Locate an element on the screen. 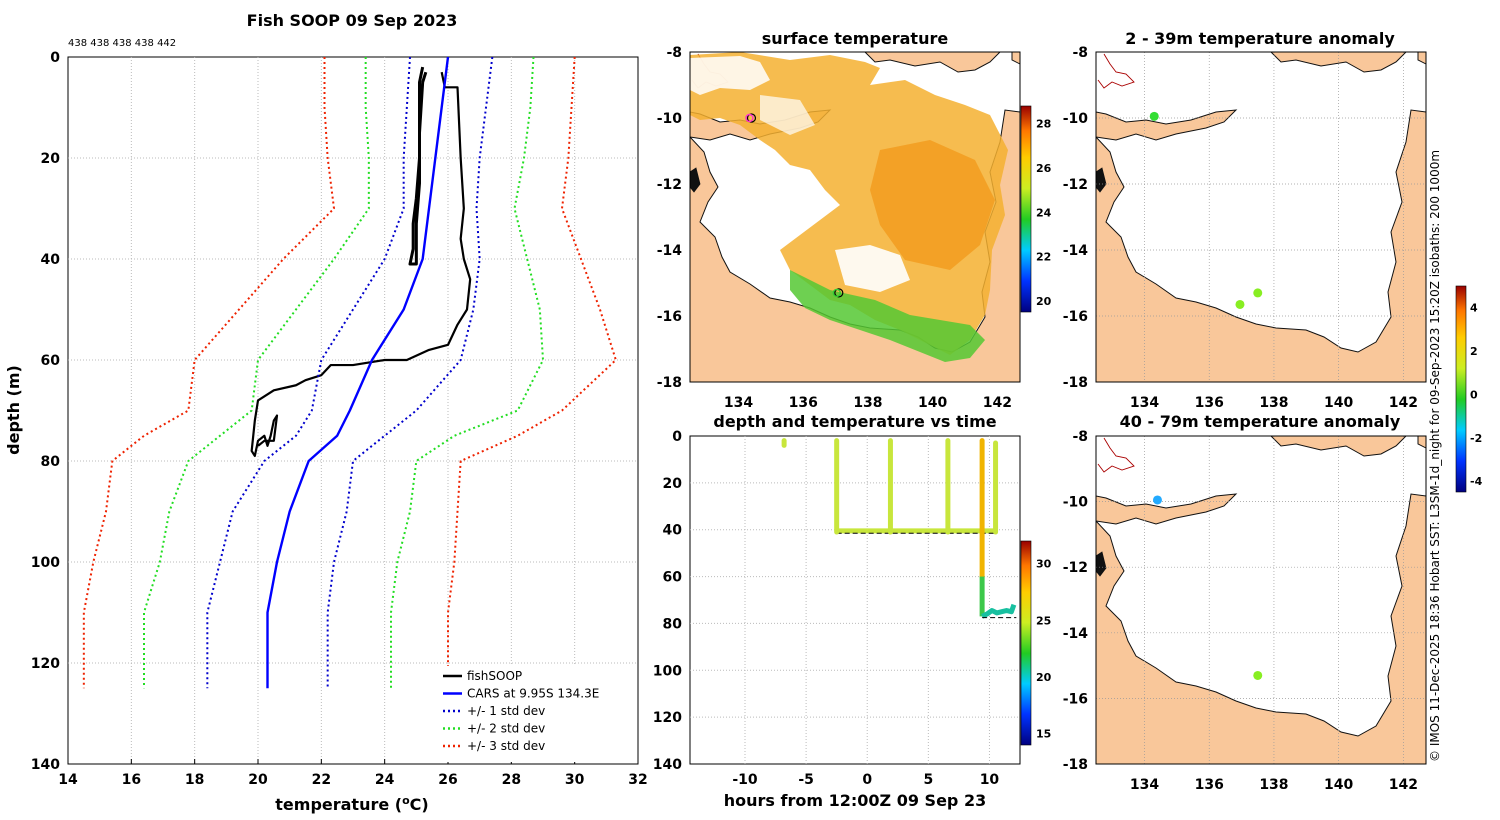 The height and width of the screenshot is (820, 1500). profile-y-tick-label: 60 is located at coordinates (51, 361).